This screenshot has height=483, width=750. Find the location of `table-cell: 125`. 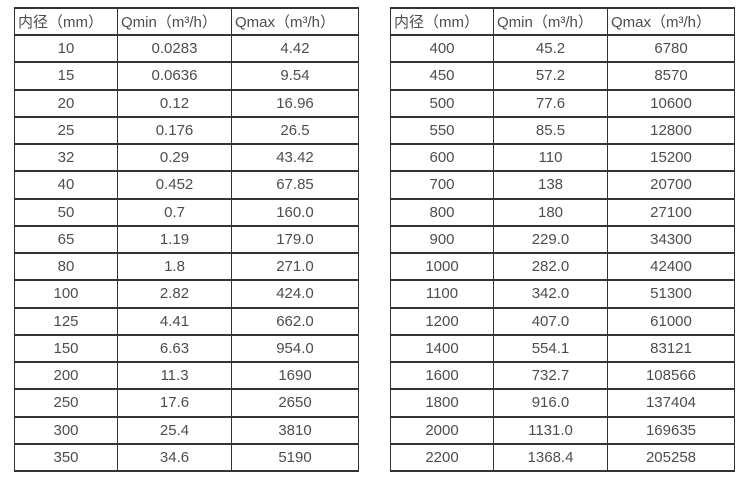

table-cell: 125 is located at coordinates (66, 321).